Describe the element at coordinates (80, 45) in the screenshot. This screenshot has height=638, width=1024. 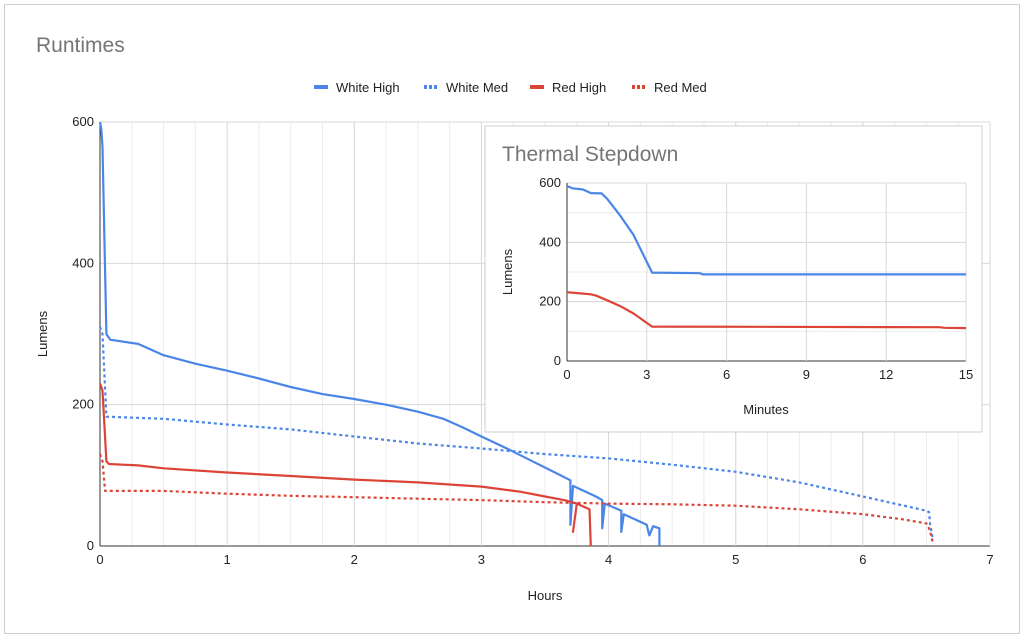
I see `chart-title: Runtimes` at that location.